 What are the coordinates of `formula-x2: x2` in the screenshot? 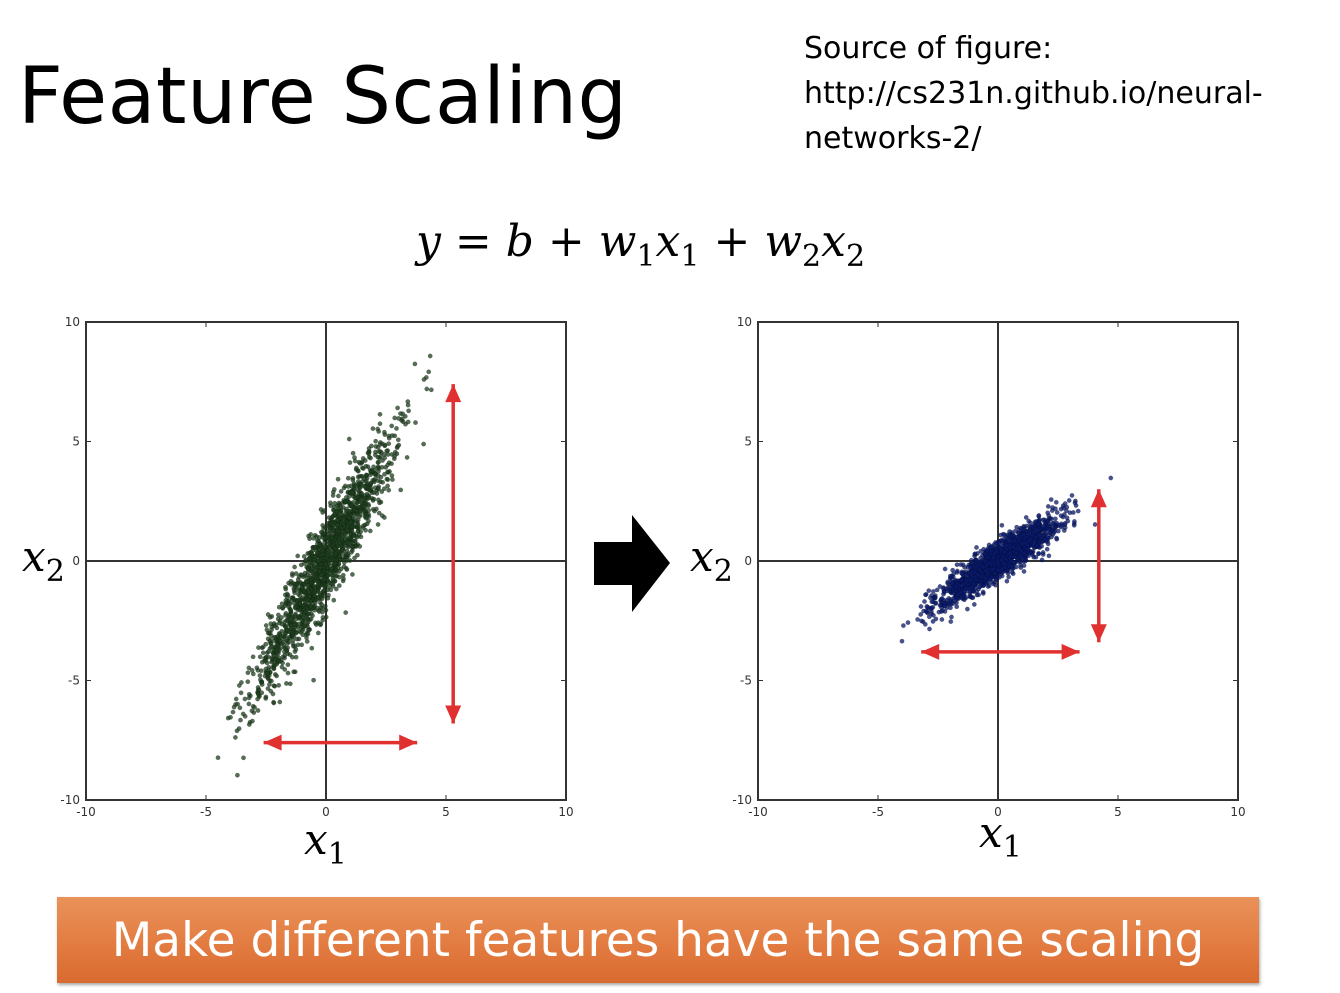 It's located at (843, 245).